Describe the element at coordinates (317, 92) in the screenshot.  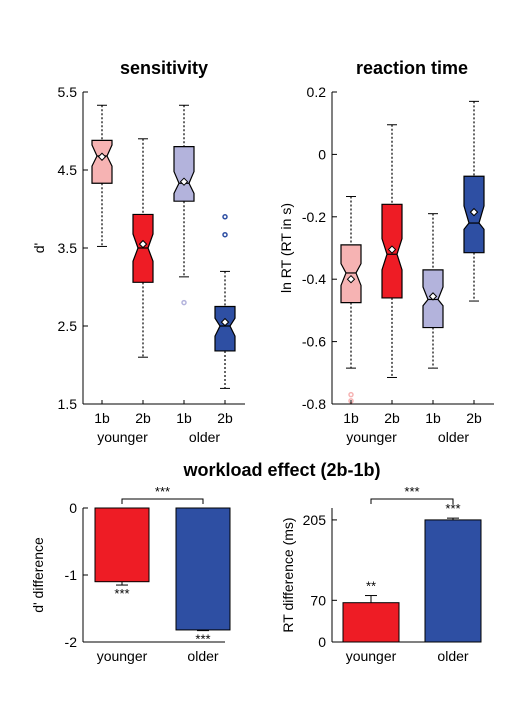
I see `y-tick-label: 0.2` at that location.